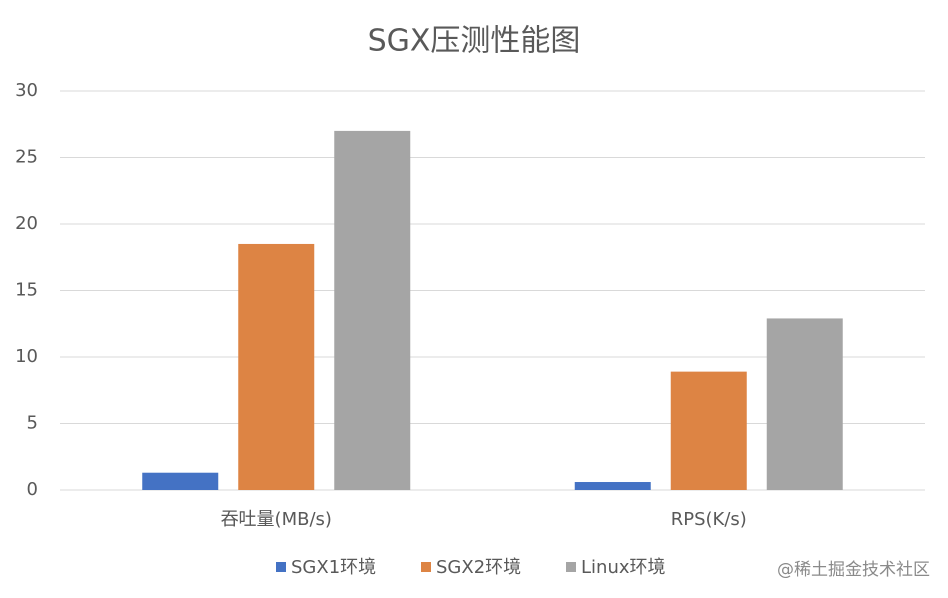 The height and width of the screenshot is (598, 948). I want to click on y-tick-label: 10, so click(26, 356).